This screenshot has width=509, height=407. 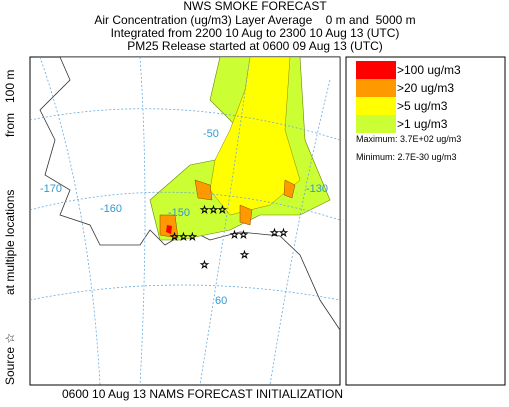 What do you see at coordinates (111, 209) in the screenshot?
I see `map-label: -160` at bounding box center [111, 209].